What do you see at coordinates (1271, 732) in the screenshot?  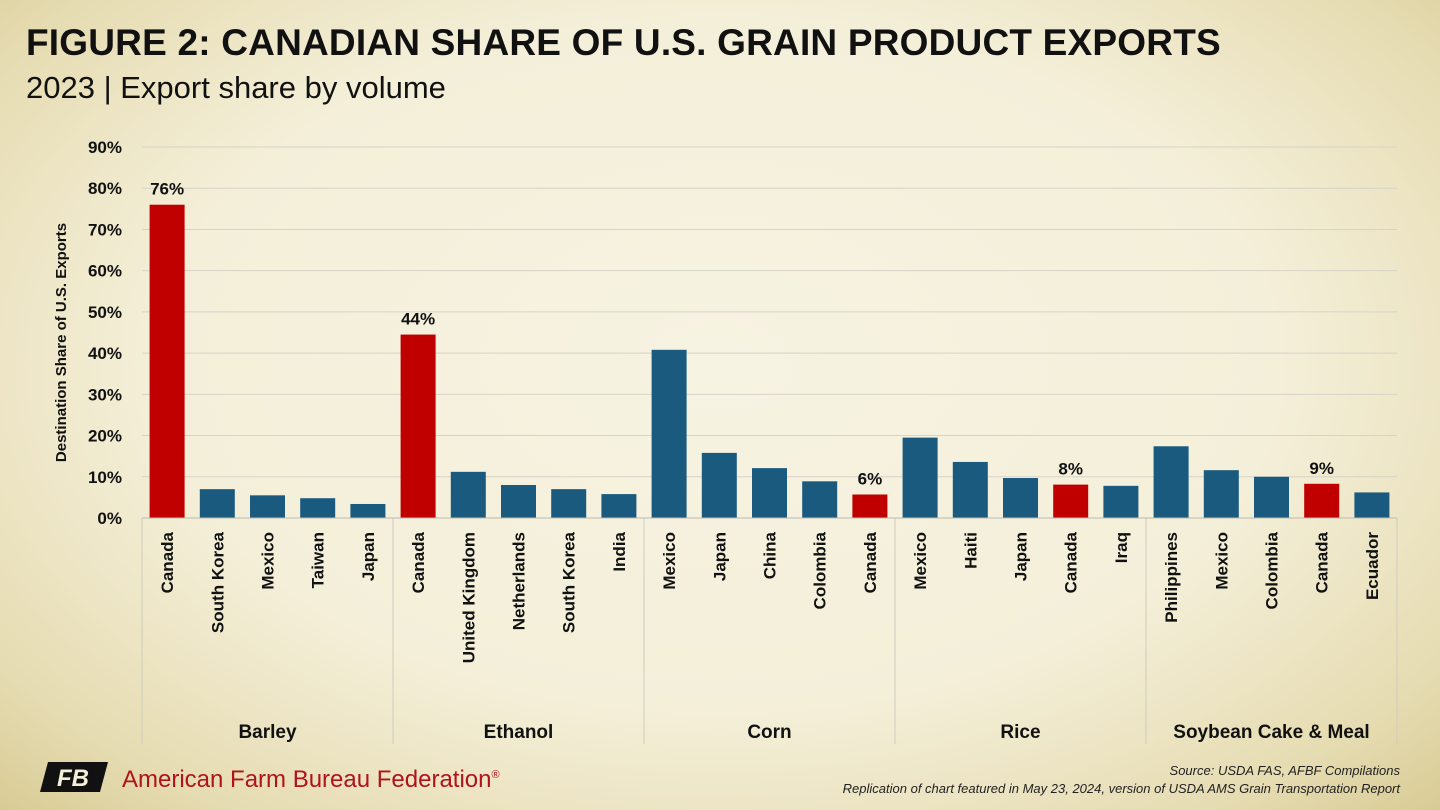 I see `group-label: Soybean Cake & Meal` at bounding box center [1271, 732].